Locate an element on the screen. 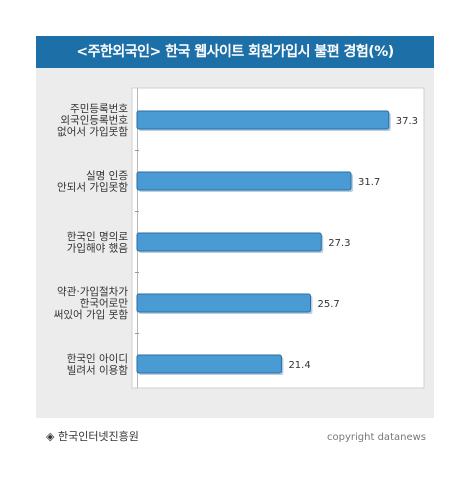  chart-title: <주한외국인> 한국 웹사이트 회원가입시 불편 경험(%) is located at coordinates (235, 52).